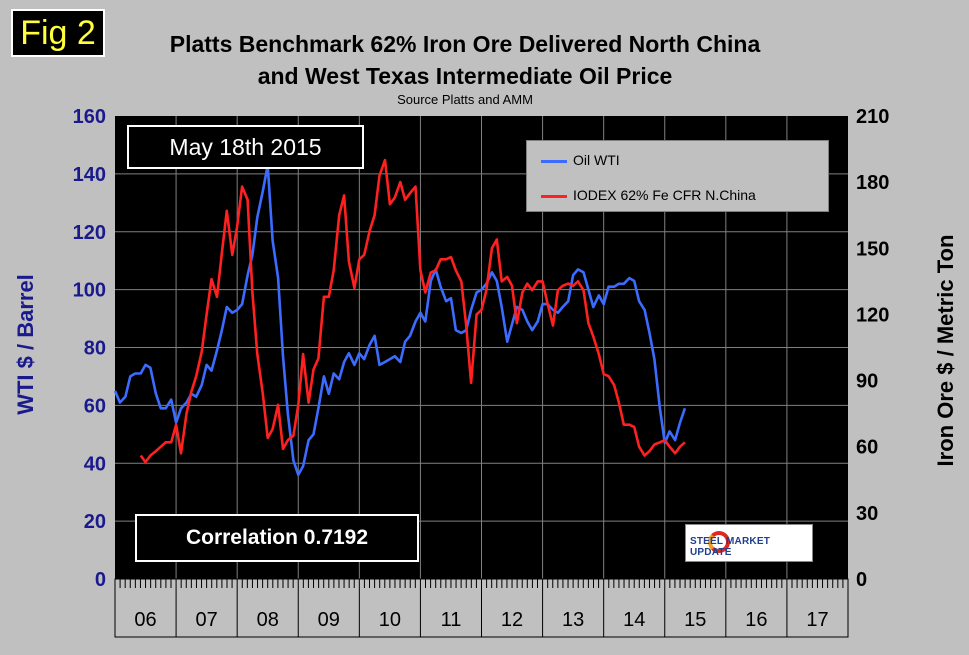 The image size is (969, 655). I want to click on y-right-tick-label: 120, so click(872, 315).